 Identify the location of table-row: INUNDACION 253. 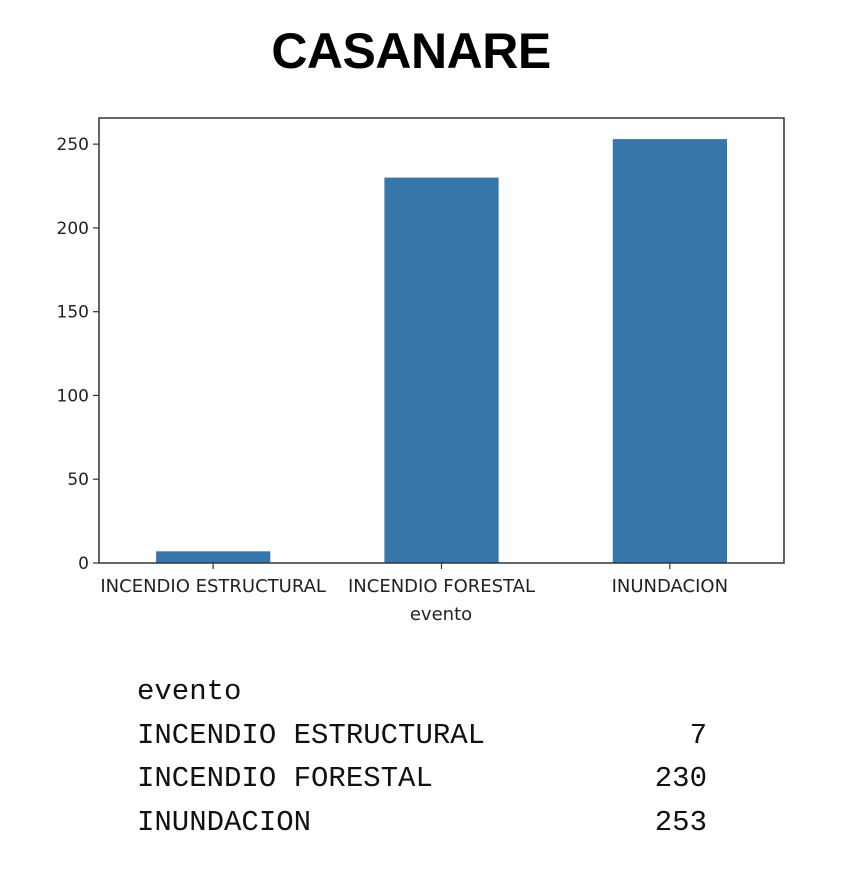
(422, 823).